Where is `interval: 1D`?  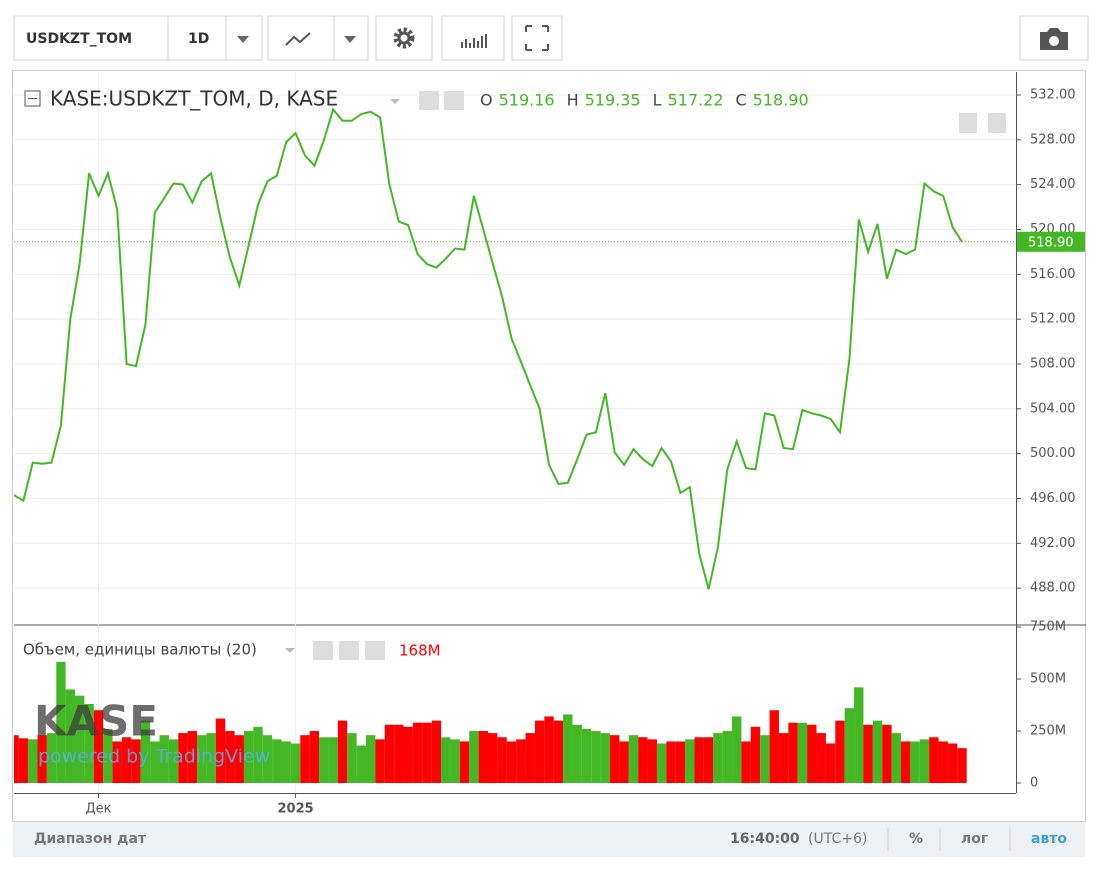 interval: 1D is located at coordinates (198, 39).